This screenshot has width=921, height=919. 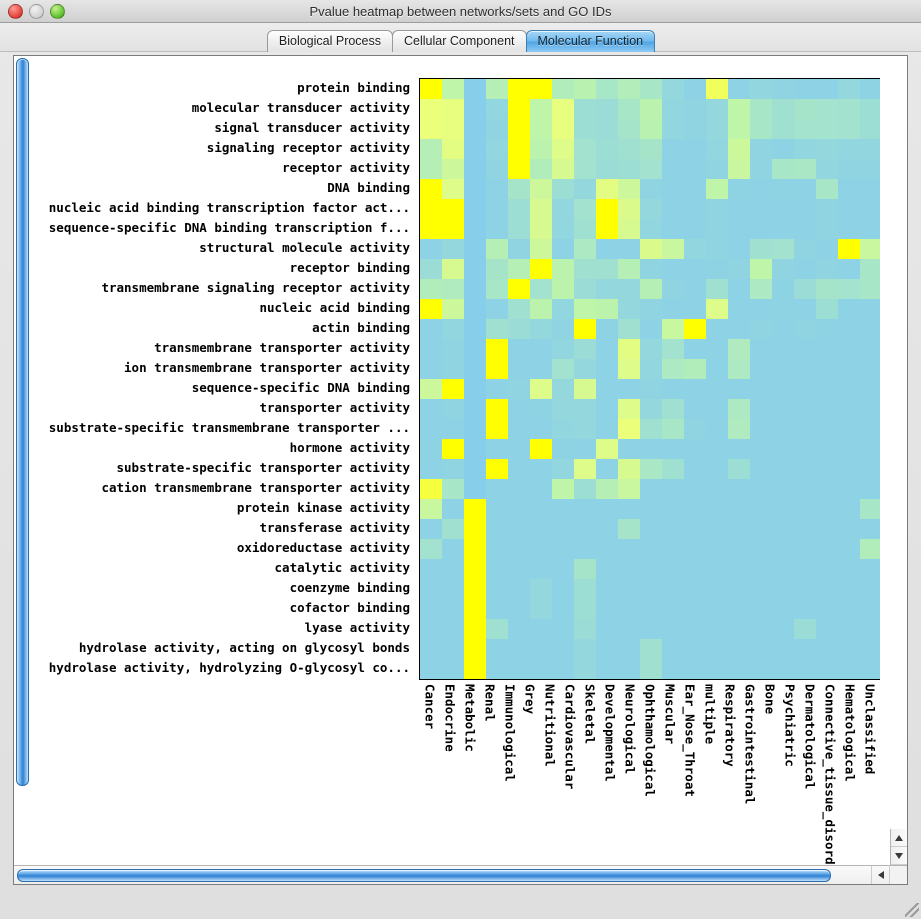 I want to click on tab-biological-process: Biological Process, so click(x=330, y=41).